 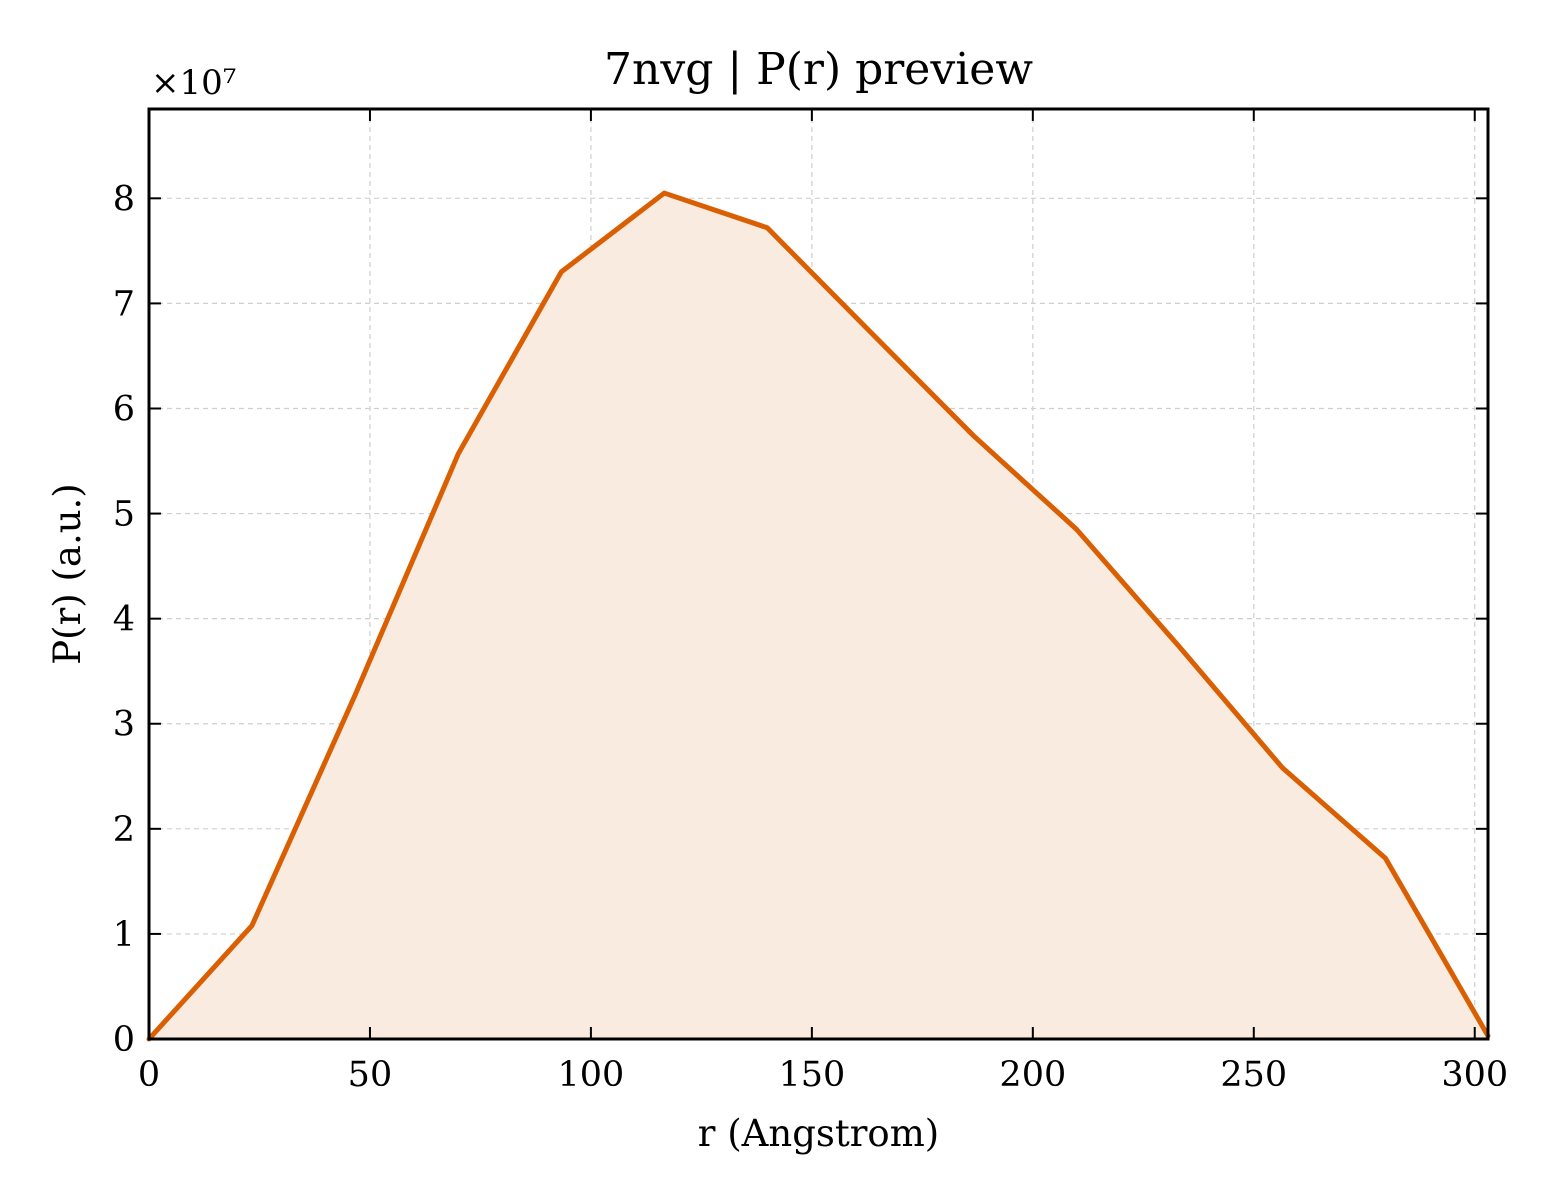 What do you see at coordinates (124, 1040) in the screenshot?
I see `y-tick-label: 0` at bounding box center [124, 1040].